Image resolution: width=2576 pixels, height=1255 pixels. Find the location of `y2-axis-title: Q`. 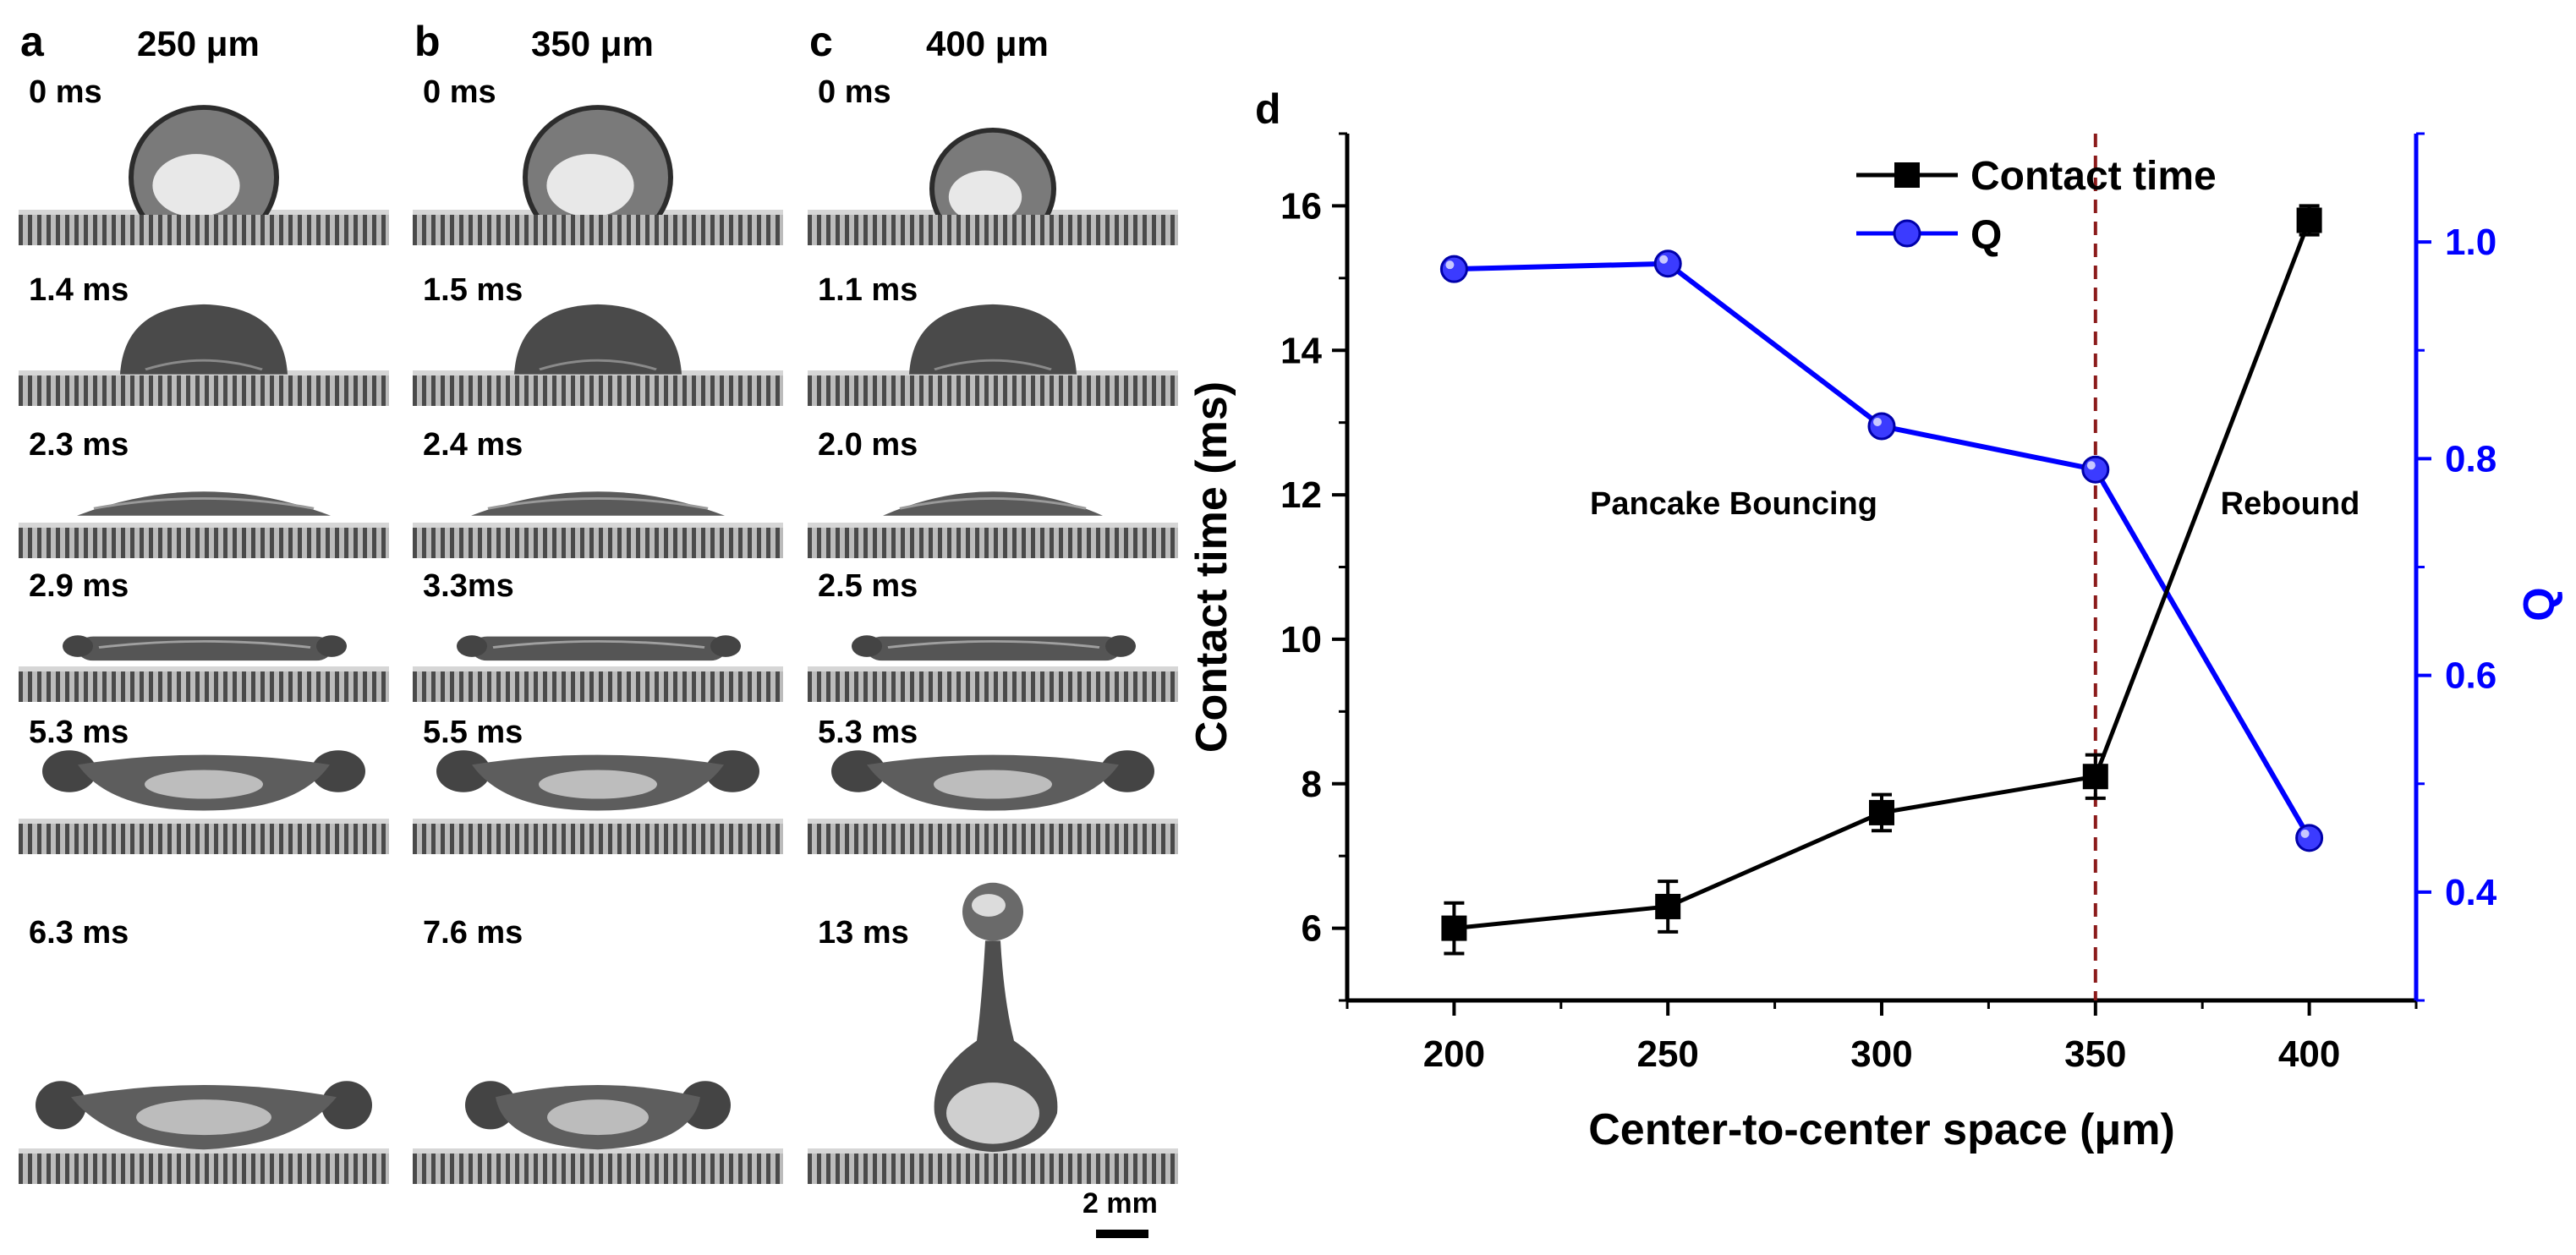

y2-axis-title: Q is located at coordinates (2539, 604).